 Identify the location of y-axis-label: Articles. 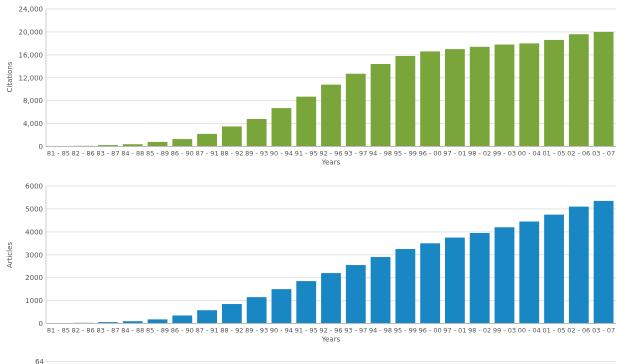
(10, 255).